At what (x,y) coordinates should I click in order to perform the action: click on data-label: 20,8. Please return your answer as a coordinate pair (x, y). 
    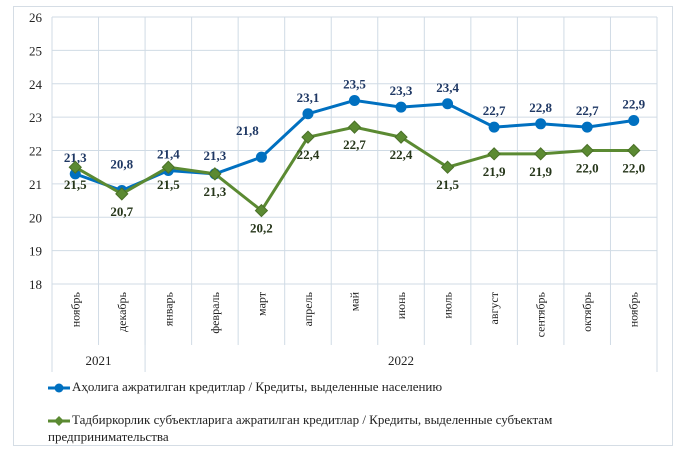
    Looking at the image, I should click on (121, 164).